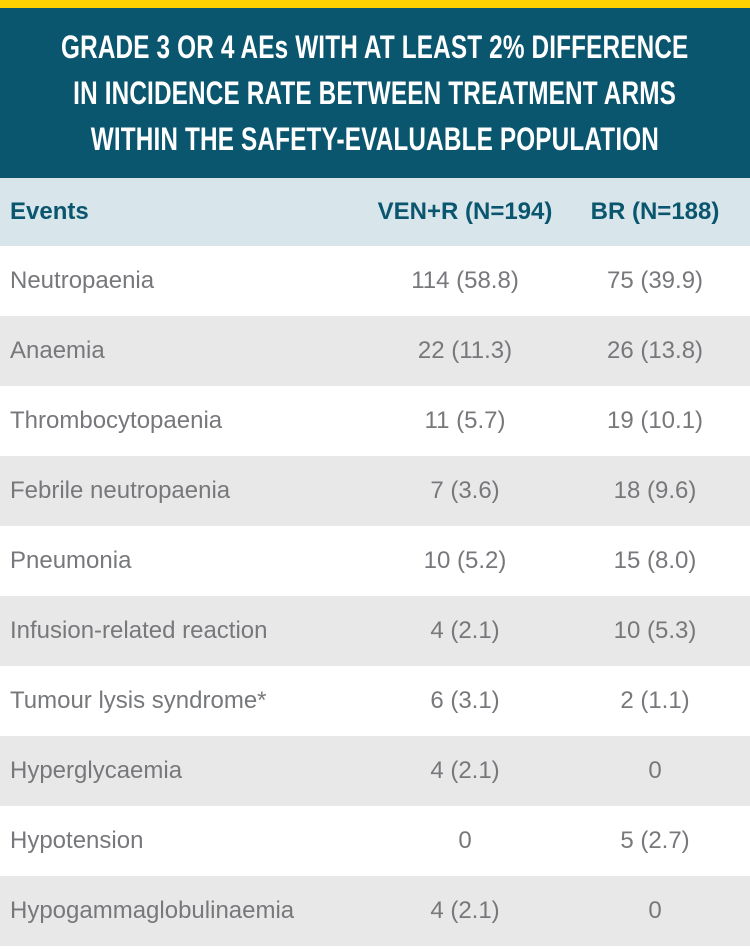 The height and width of the screenshot is (950, 750). Describe the element at coordinates (465, 560) in the screenshot. I see `venr-value: 10 (5.2)` at that location.